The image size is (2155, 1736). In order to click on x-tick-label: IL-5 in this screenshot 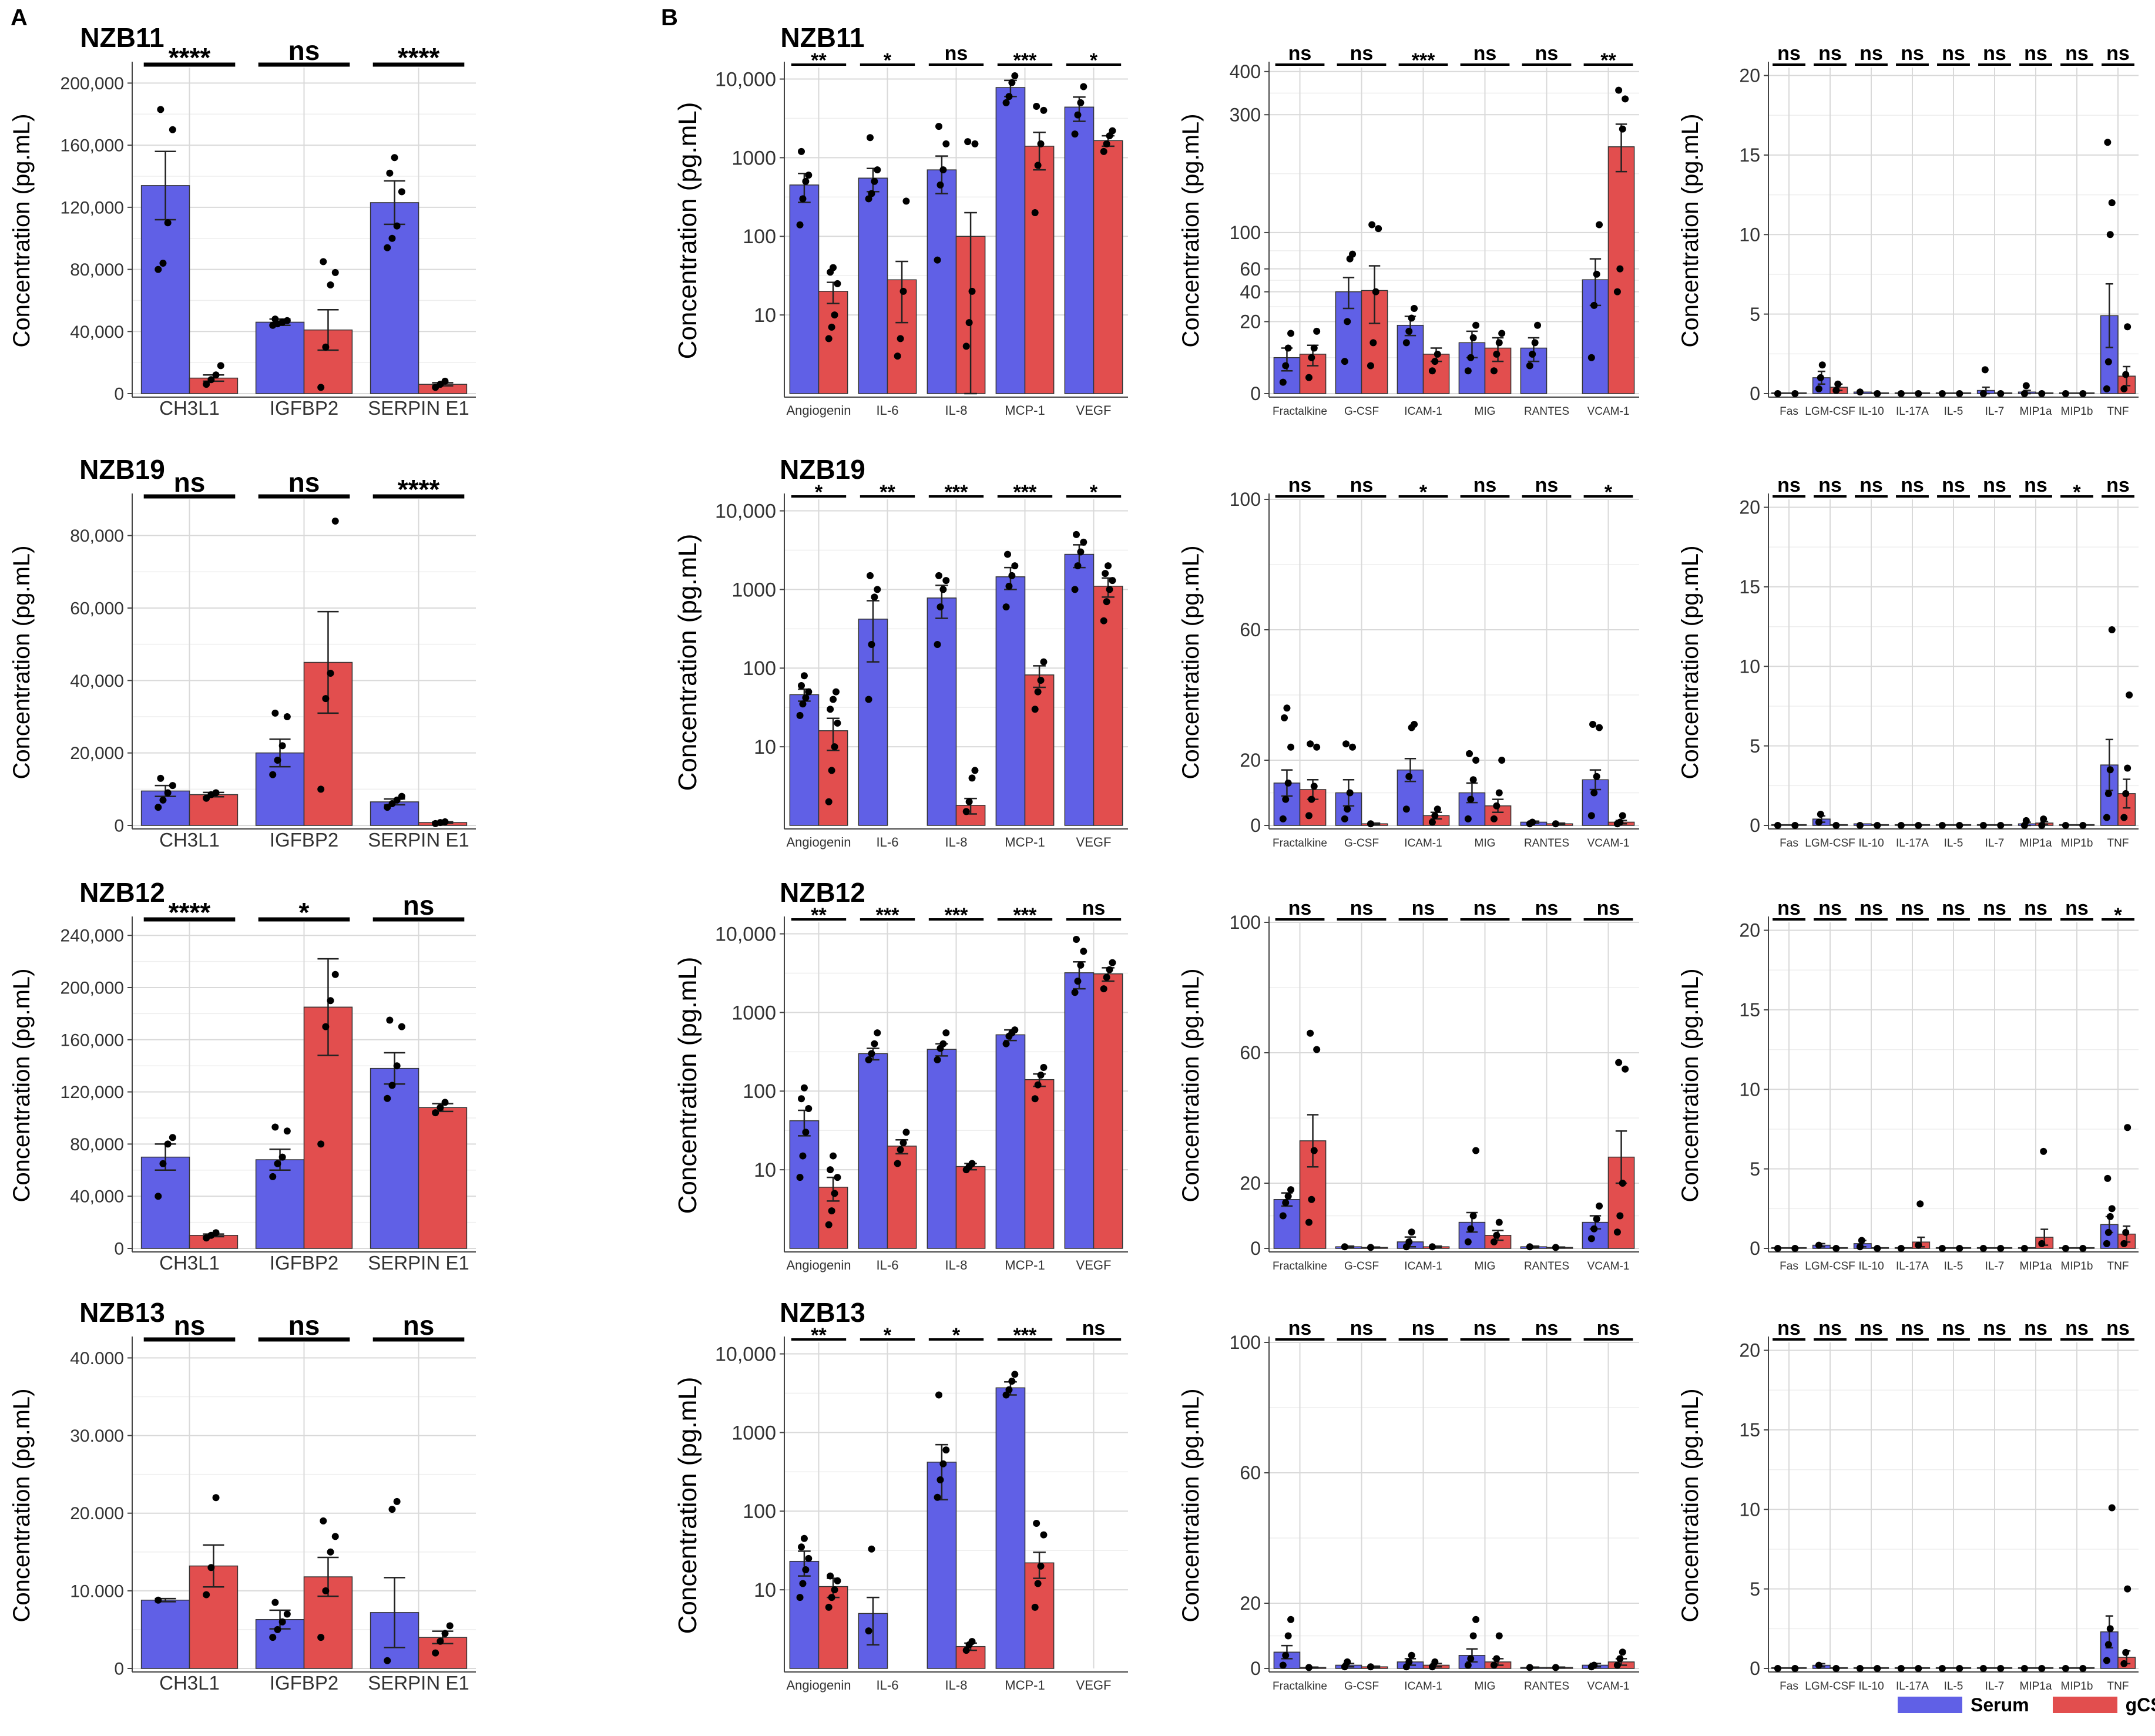, I will do `click(1953, 1686)`.